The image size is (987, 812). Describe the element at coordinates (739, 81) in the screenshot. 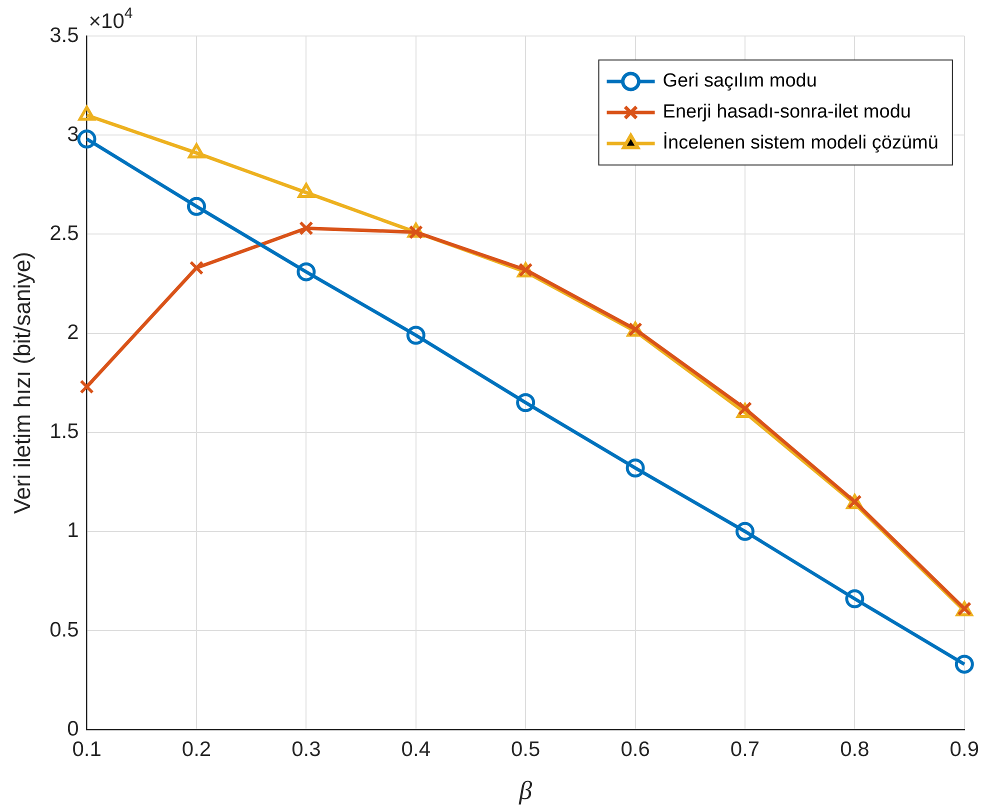

I see `legend-label: Geri saçılım modu` at that location.